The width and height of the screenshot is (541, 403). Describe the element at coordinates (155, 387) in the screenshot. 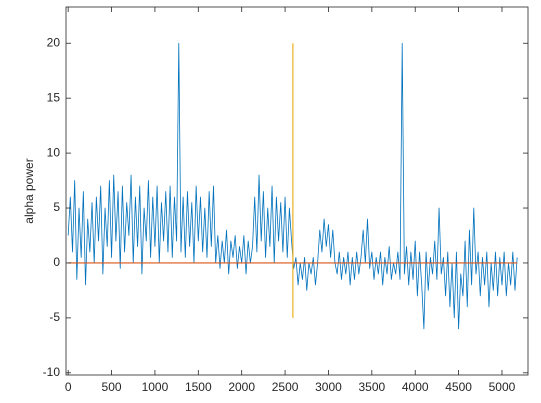

I see `x-tick-label: 1000` at that location.